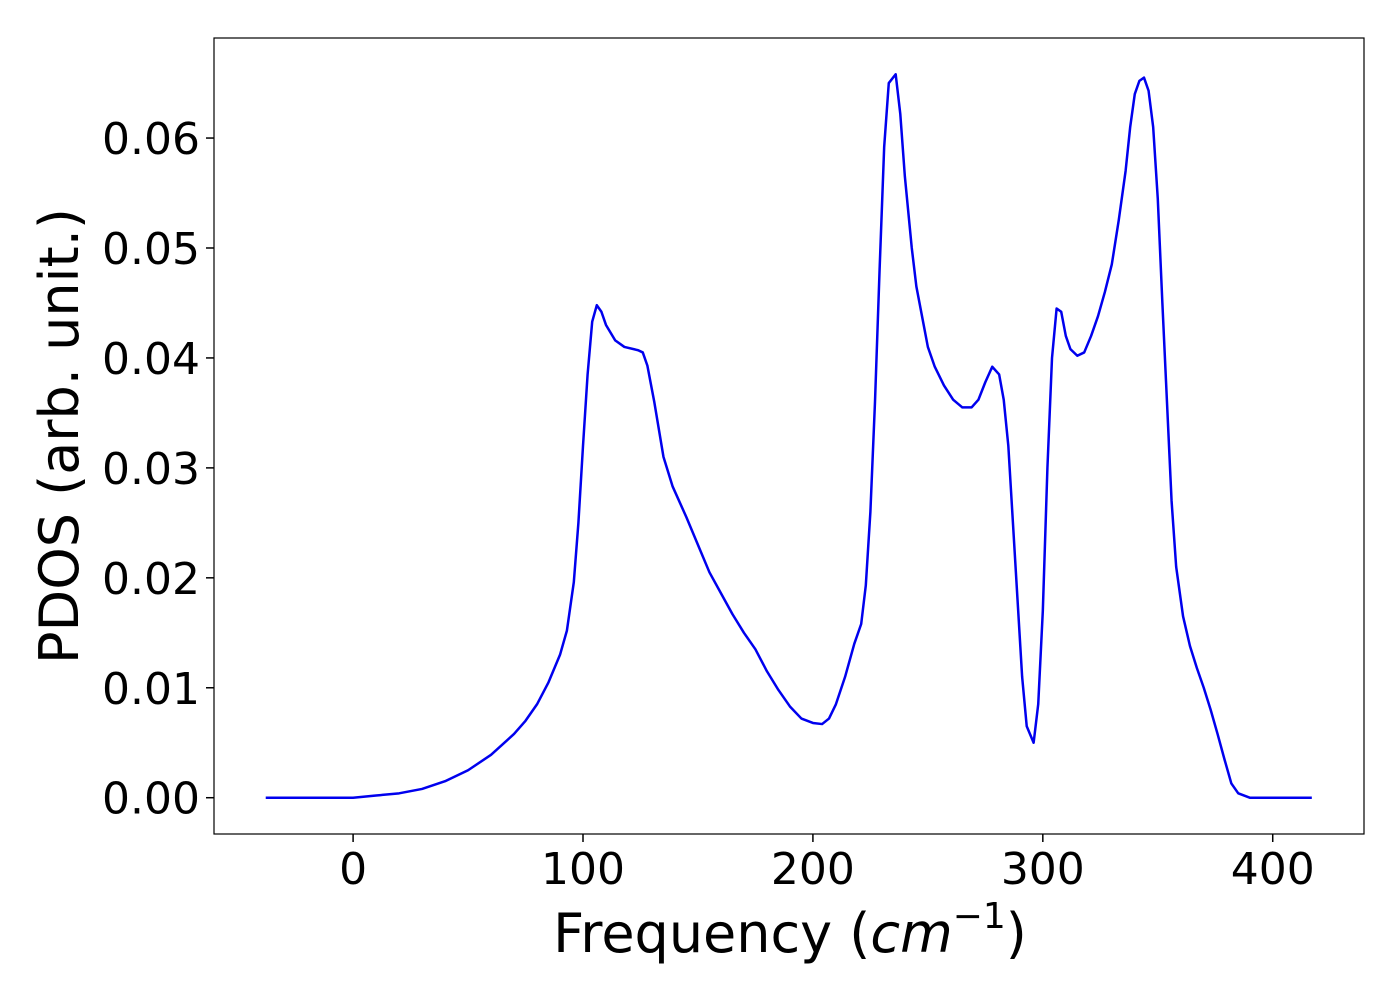 The image size is (1400, 1000). I want to click on x-tick-label: 200, so click(813, 869).